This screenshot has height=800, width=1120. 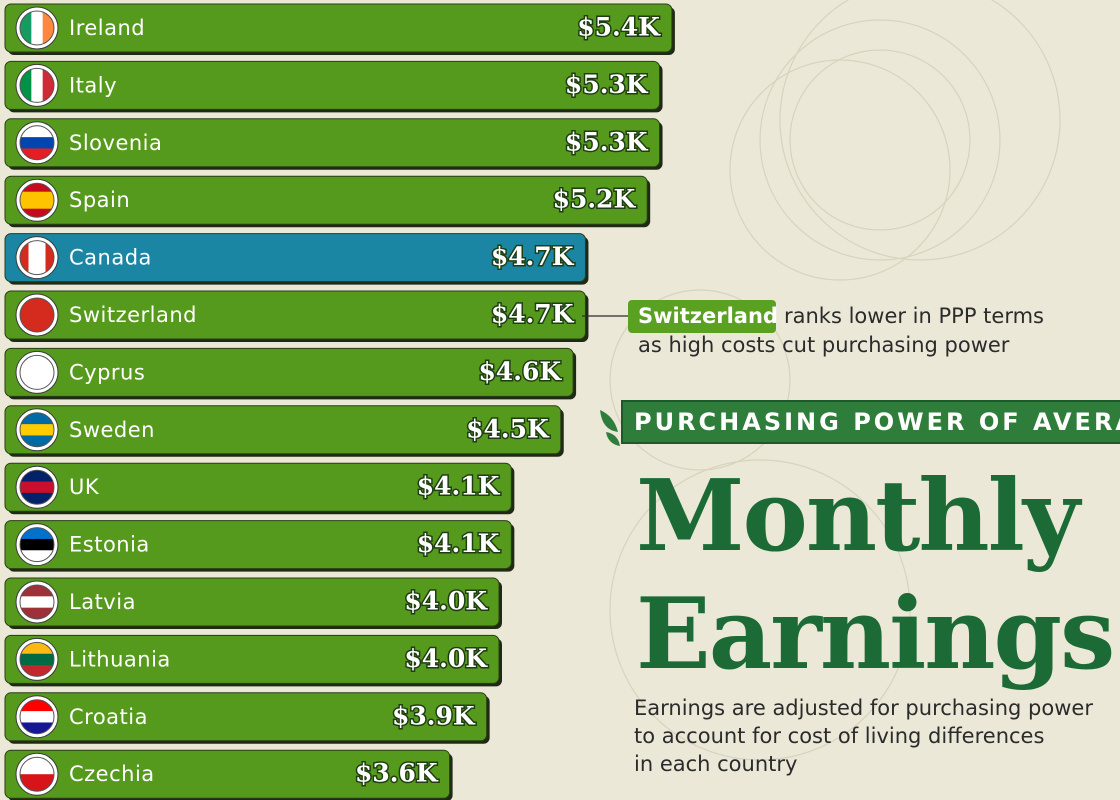 I want to click on value-label: $5.3K, so click(x=607, y=141).